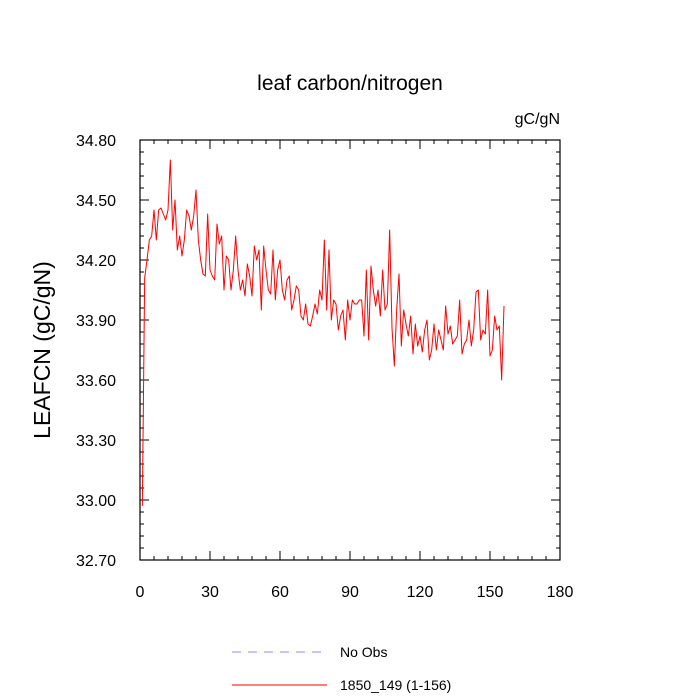 Image resolution: width=700 pixels, height=700 pixels. I want to click on y-tick-label: 33.30, so click(96, 441).